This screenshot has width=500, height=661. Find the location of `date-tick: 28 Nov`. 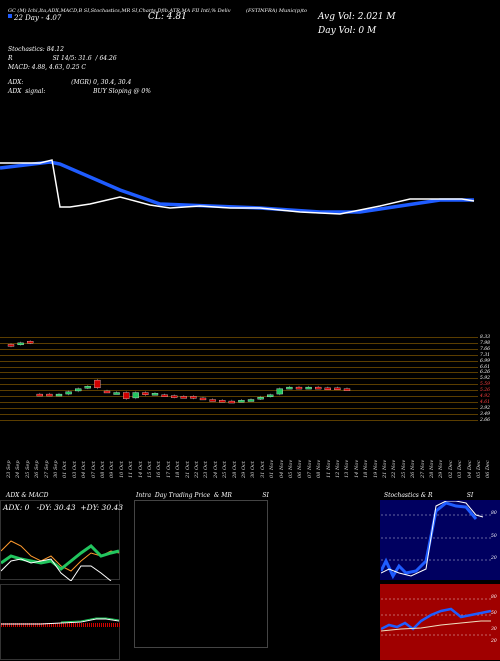

date-tick: 28 Nov is located at coordinates (432, 468).